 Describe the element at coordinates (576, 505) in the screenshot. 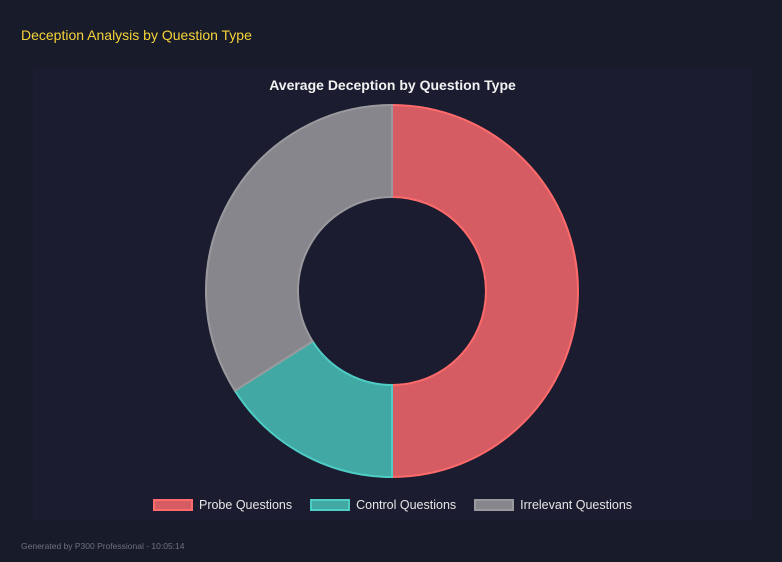

I see `legend-label: Irrelevant Questions` at that location.